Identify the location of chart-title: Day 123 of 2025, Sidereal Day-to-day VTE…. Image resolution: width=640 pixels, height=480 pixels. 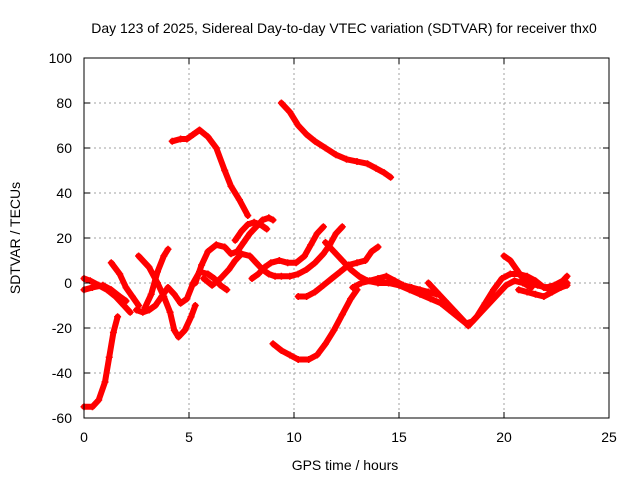
(344, 28).